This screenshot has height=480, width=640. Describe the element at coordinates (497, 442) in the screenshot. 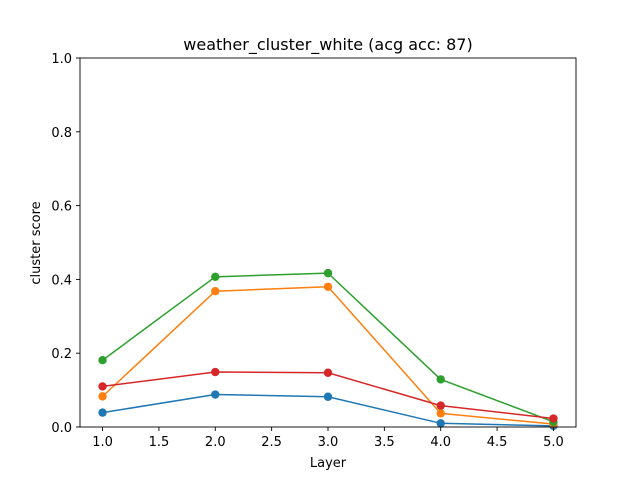

I see `x-tick-label-7: 4.5` at that location.